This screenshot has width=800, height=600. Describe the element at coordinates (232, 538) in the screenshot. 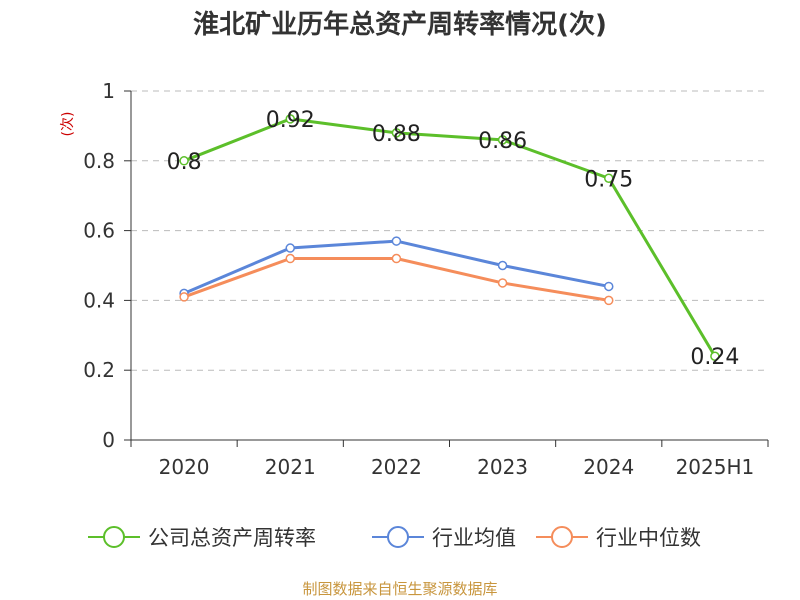

I see `legend-label: 公司总资产周转率` at that location.